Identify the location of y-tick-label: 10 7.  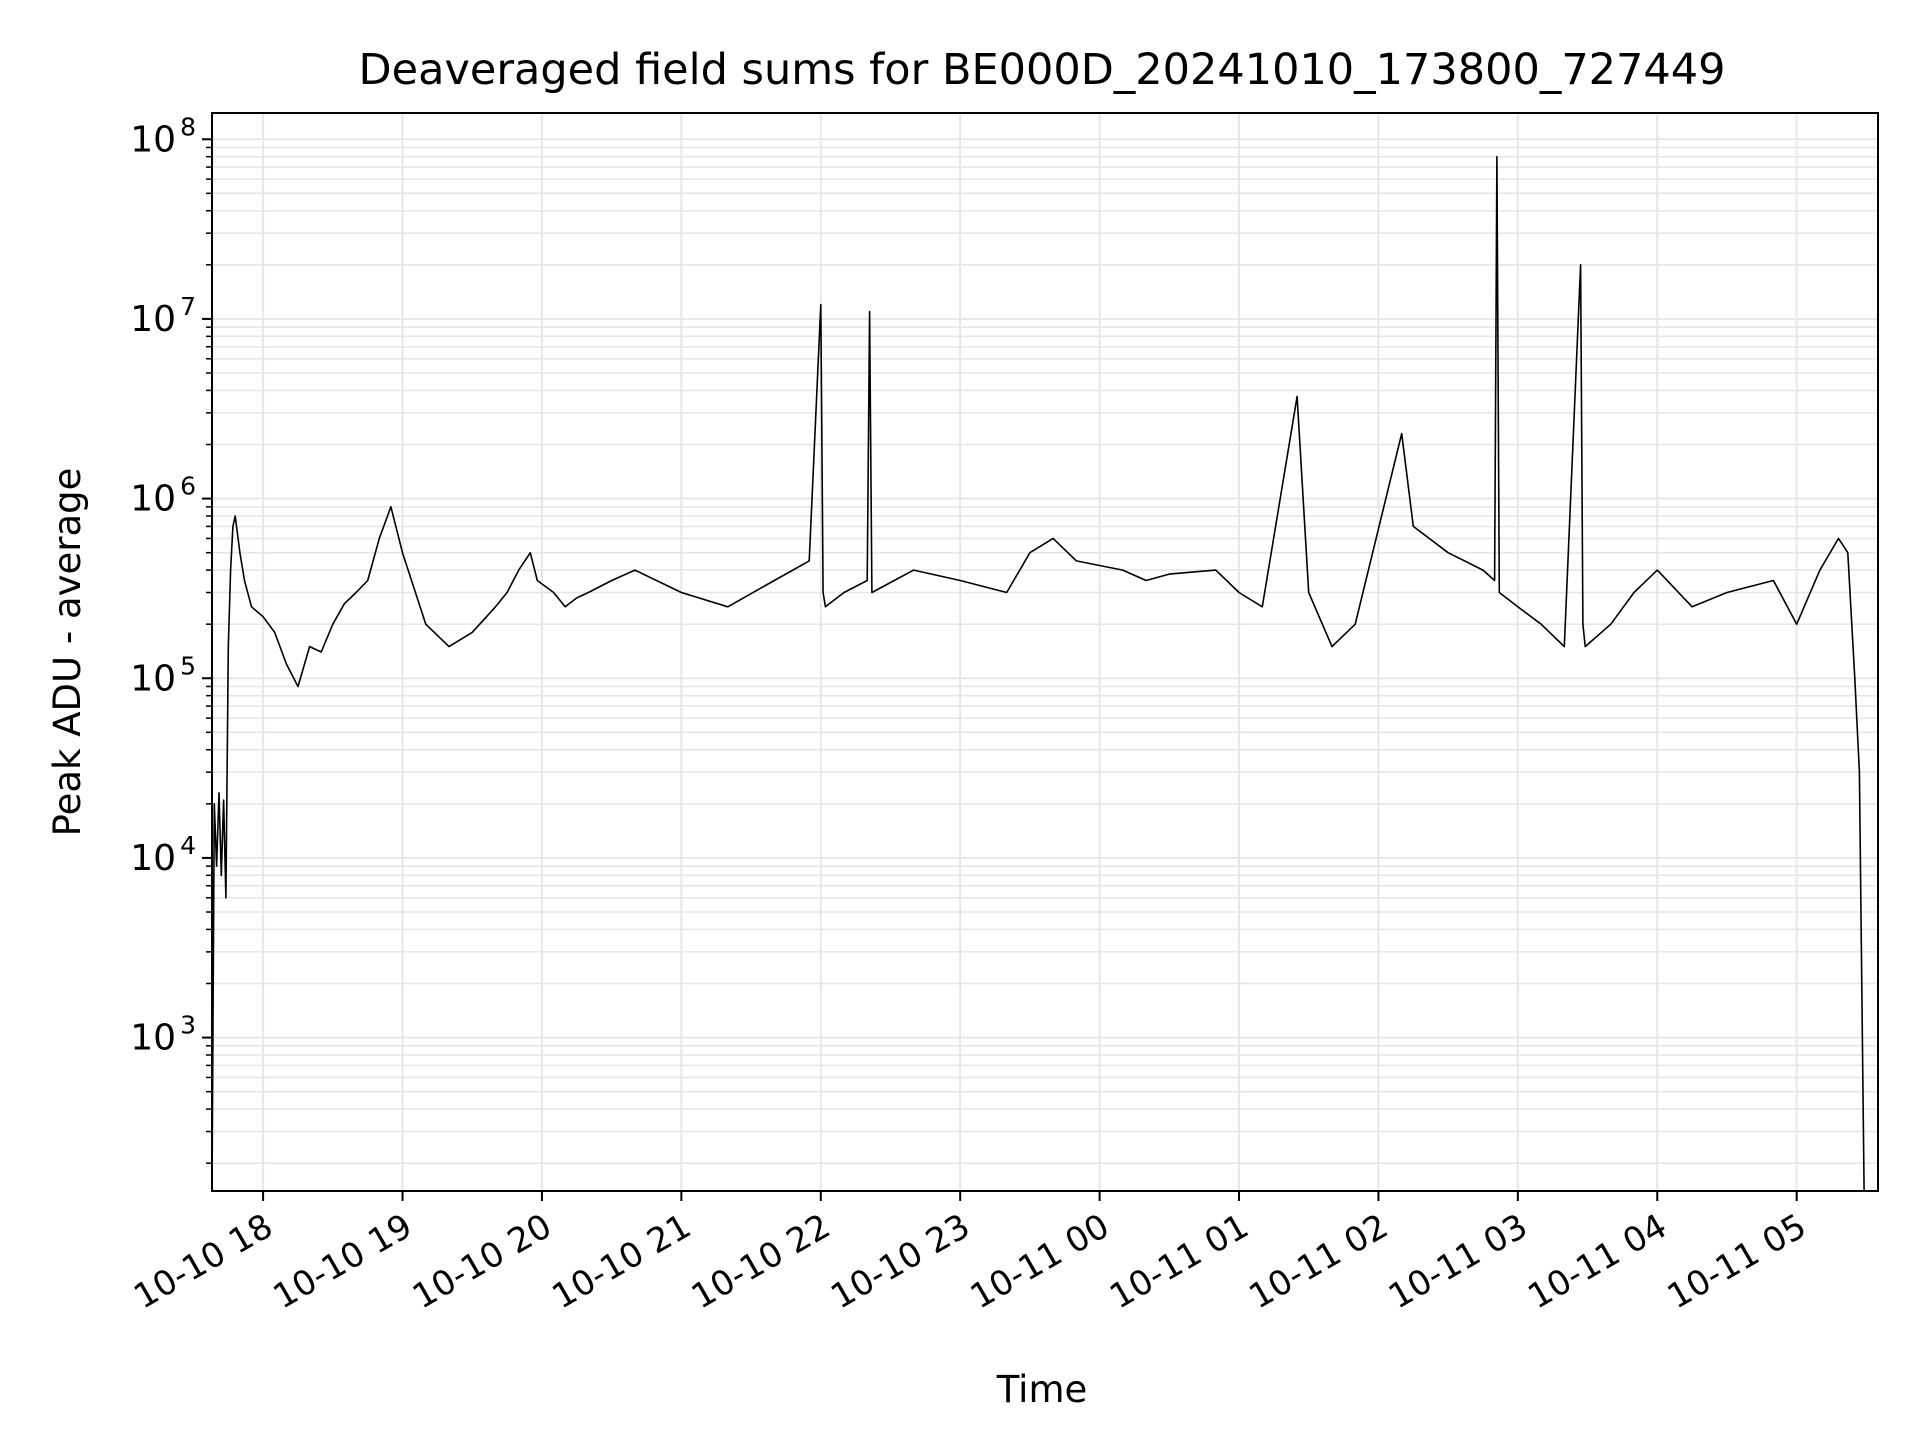
(163, 316).